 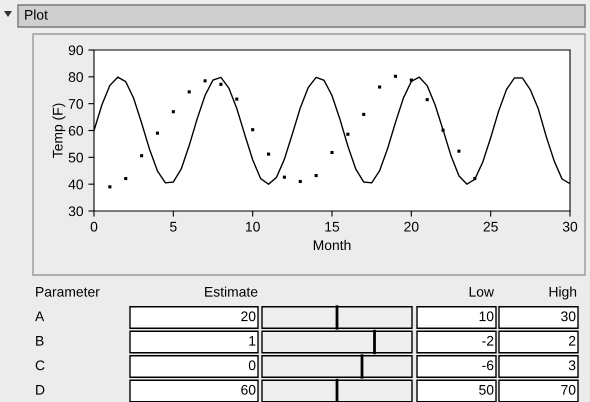 What do you see at coordinates (487, 316) in the screenshot?
I see `data-label: 10` at bounding box center [487, 316].